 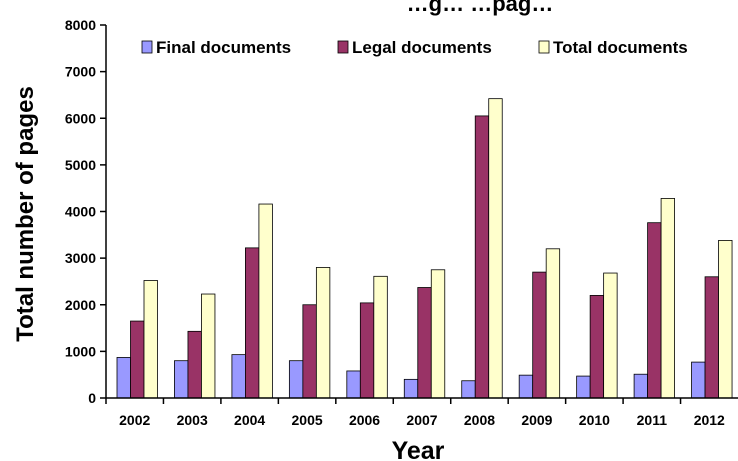 What do you see at coordinates (597, 347) in the screenshot?
I see `bar-legal-documents-2010` at bounding box center [597, 347].